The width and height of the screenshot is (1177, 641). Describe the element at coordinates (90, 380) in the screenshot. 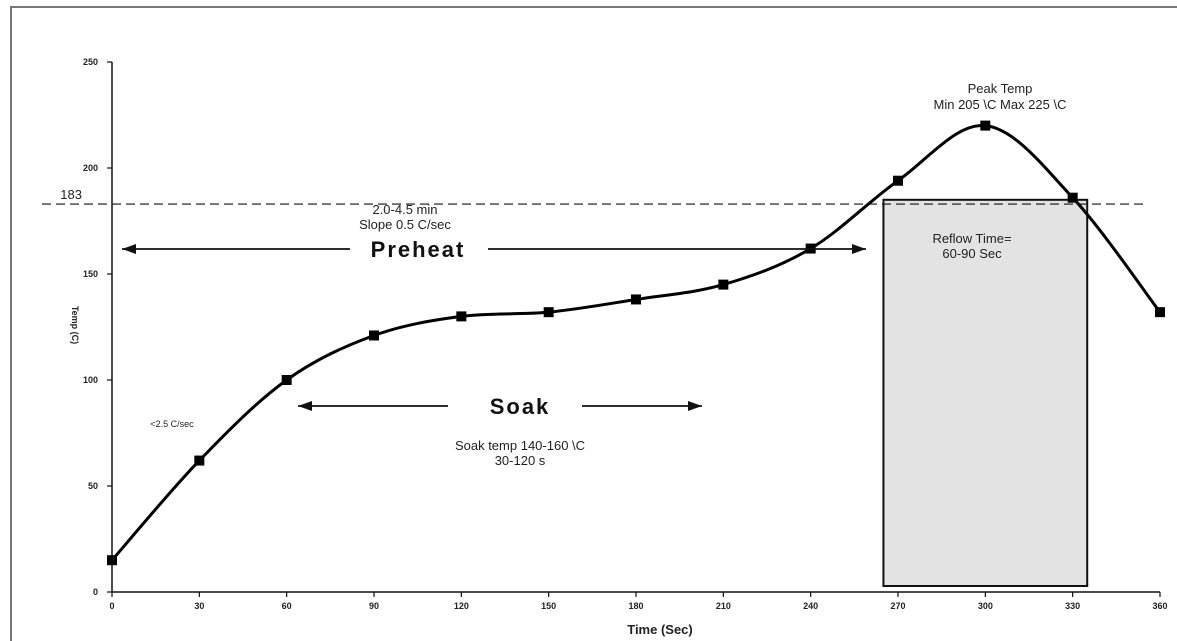

I see `y-tick-label: 100` at that location.